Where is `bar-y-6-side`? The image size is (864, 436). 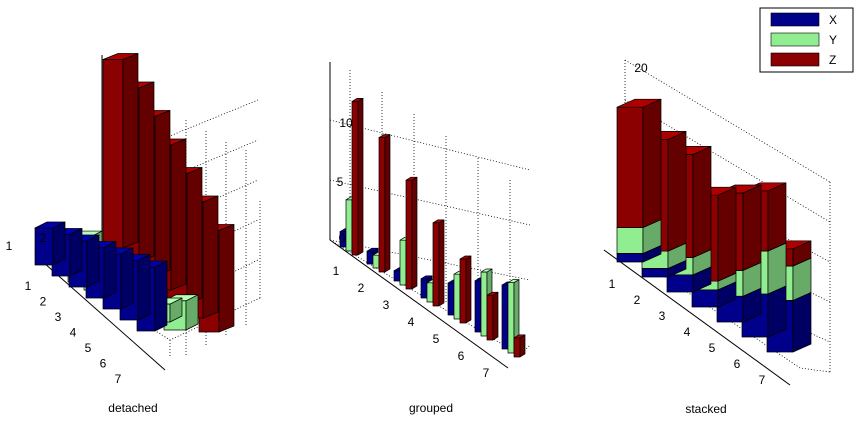 bar-y-6-side is located at coordinates (777, 268).